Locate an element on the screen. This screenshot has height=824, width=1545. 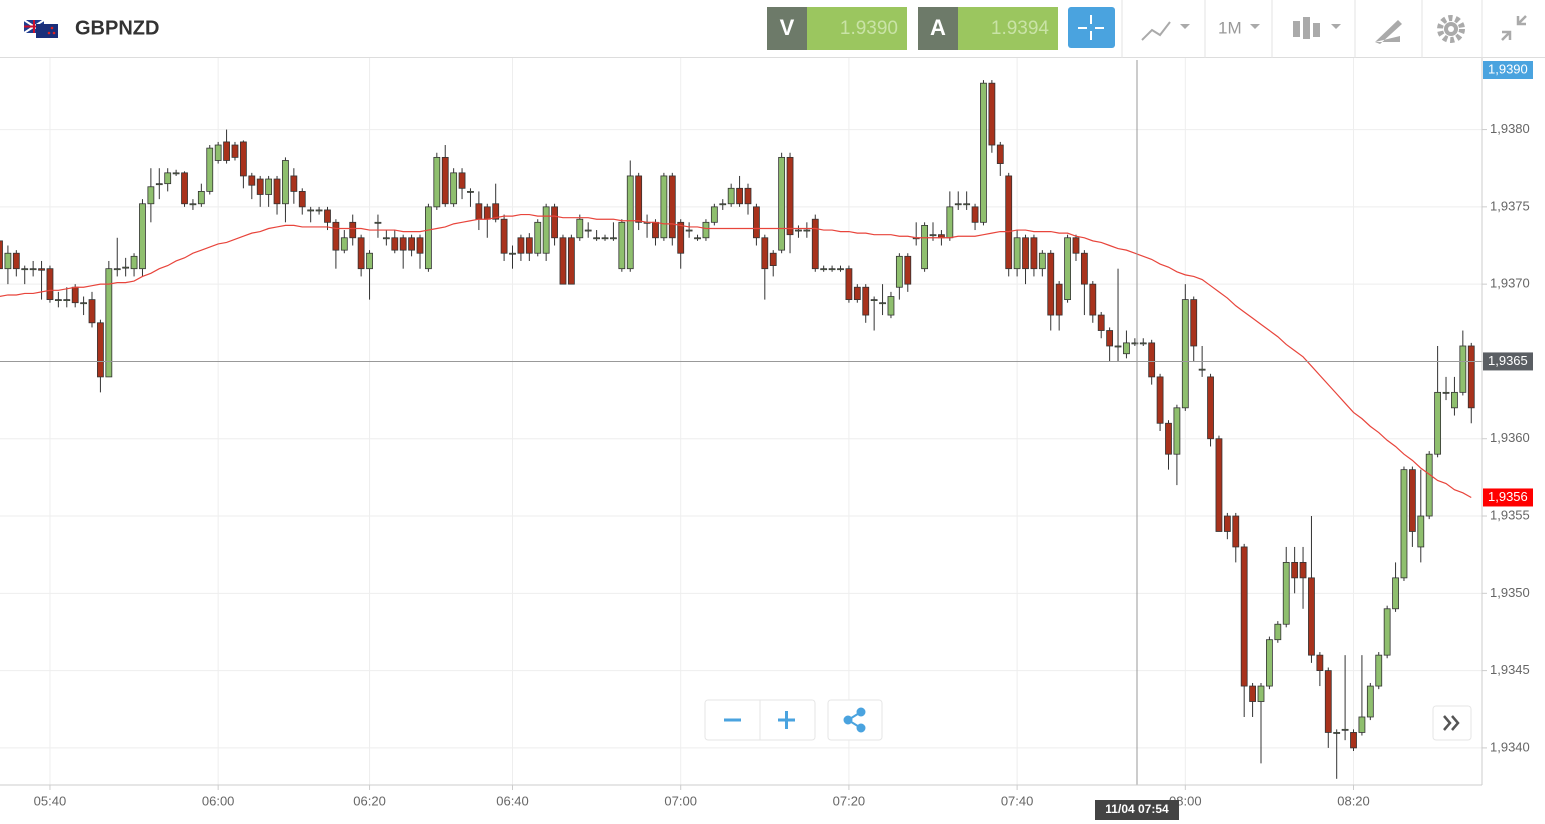
crosshair-button is located at coordinates (1091, 27).